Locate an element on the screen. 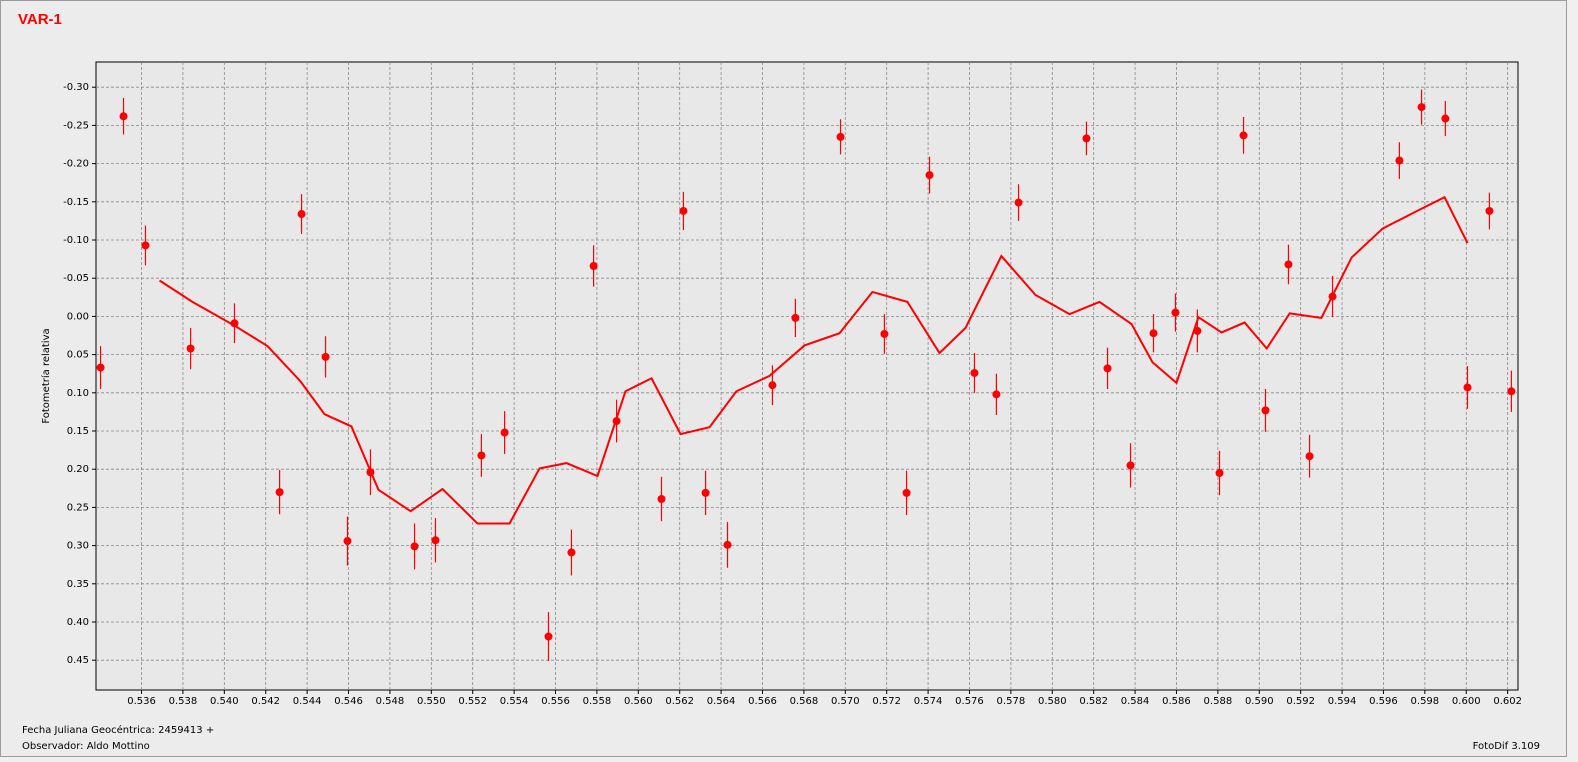  observer: Observador: Aldo Mottino is located at coordinates (86, 746).